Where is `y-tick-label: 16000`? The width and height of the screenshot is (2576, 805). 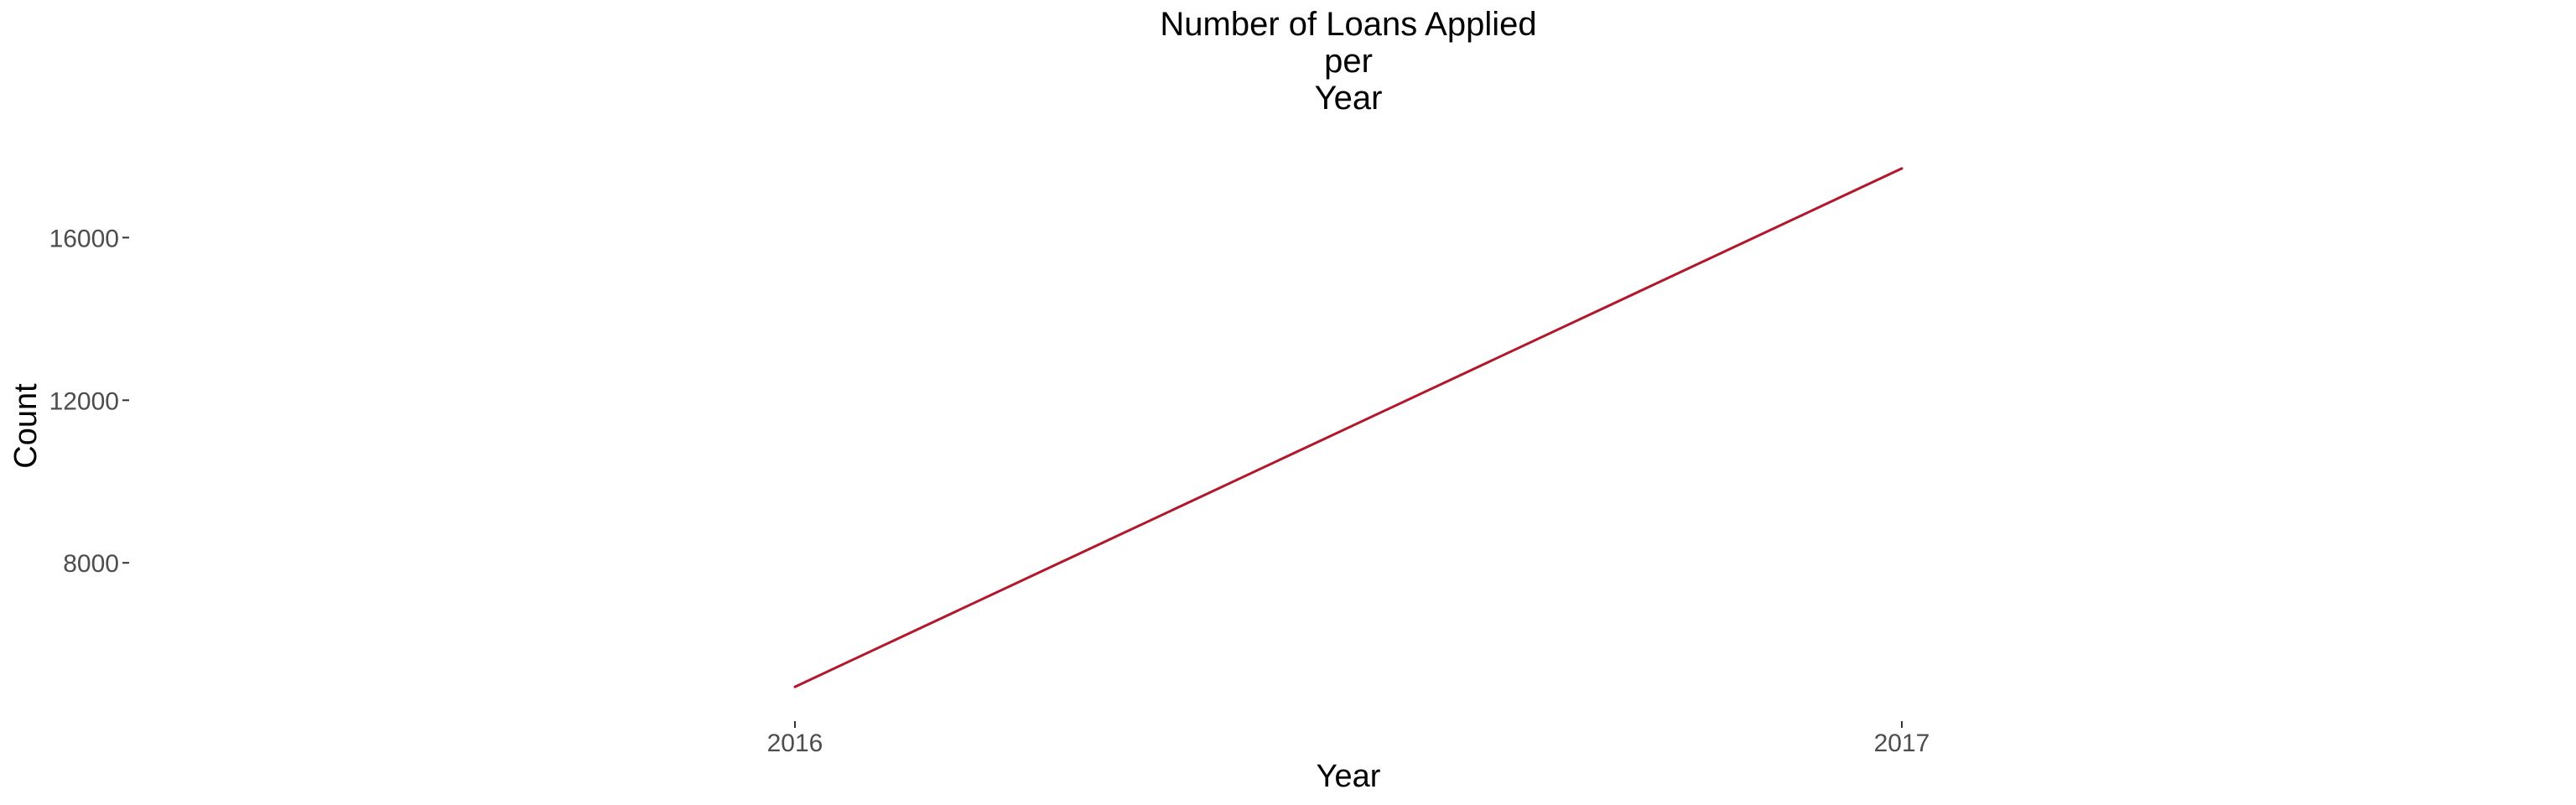 y-tick-label: 16000 is located at coordinates (84, 238).